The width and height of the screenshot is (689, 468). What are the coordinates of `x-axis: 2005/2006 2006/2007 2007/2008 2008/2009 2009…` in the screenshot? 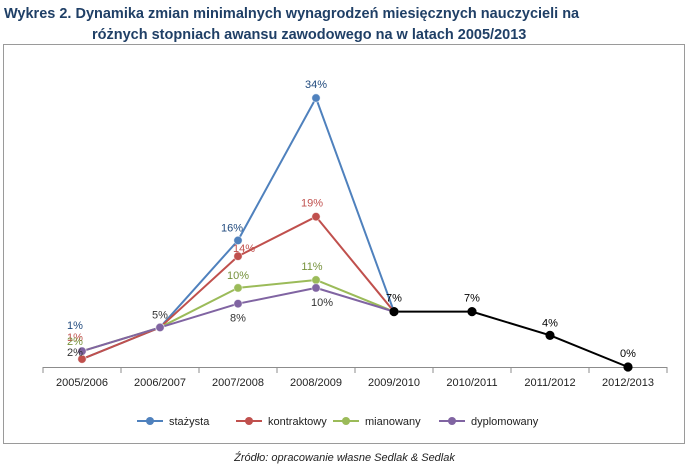 It's located at (355, 378).